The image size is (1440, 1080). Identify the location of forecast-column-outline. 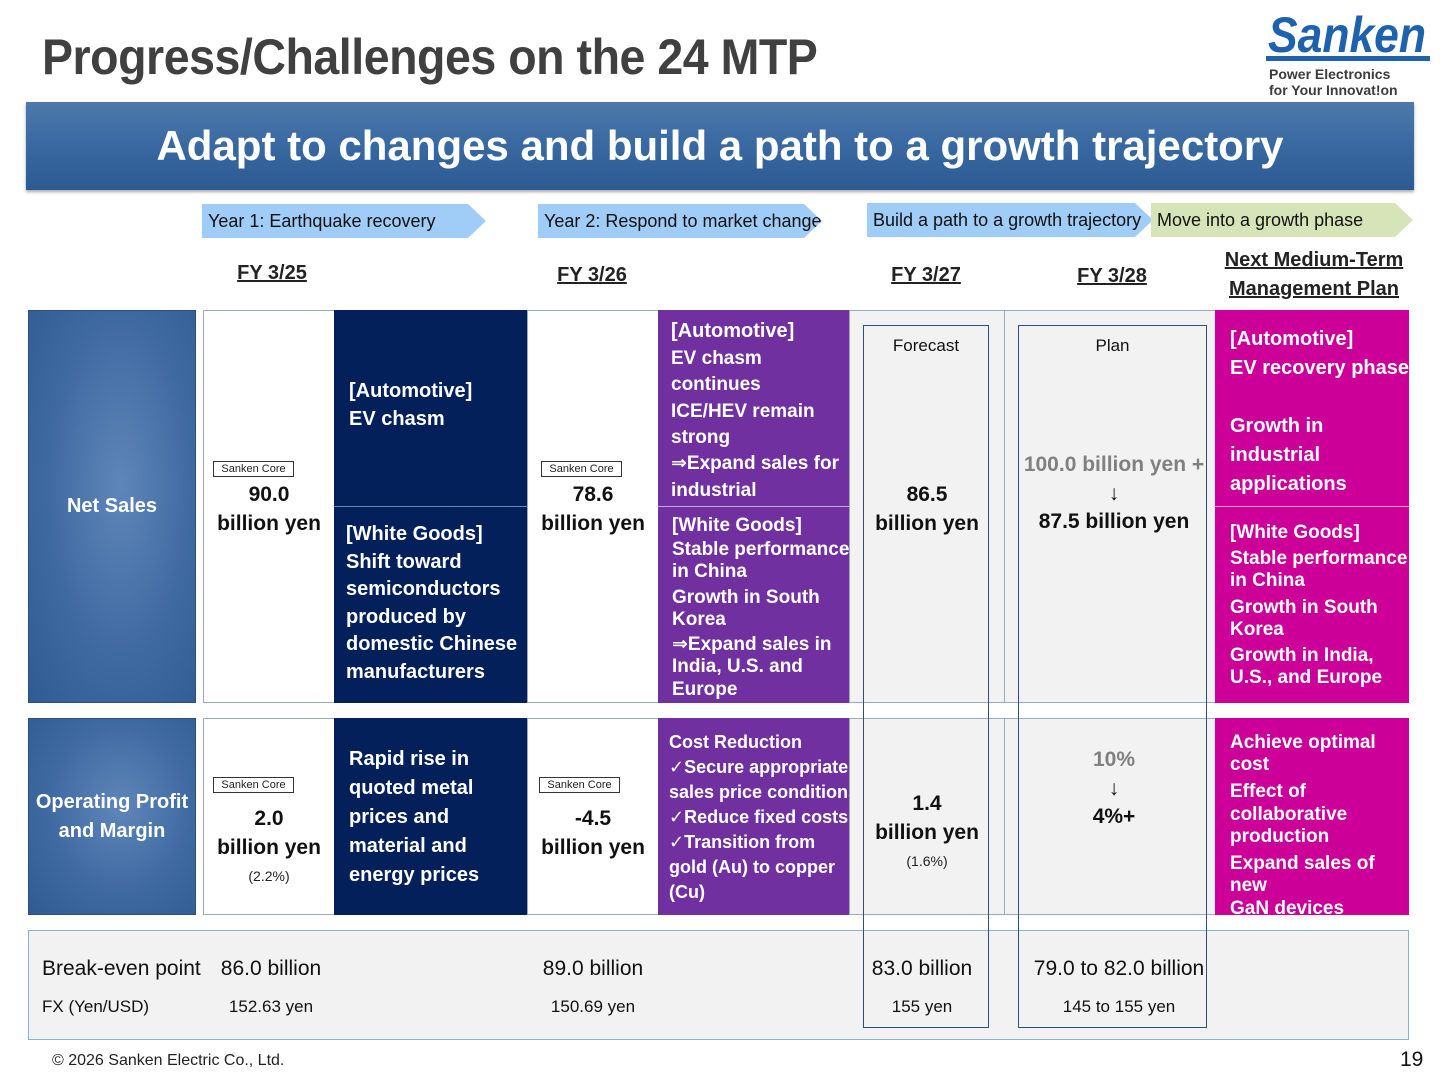
(926, 676).